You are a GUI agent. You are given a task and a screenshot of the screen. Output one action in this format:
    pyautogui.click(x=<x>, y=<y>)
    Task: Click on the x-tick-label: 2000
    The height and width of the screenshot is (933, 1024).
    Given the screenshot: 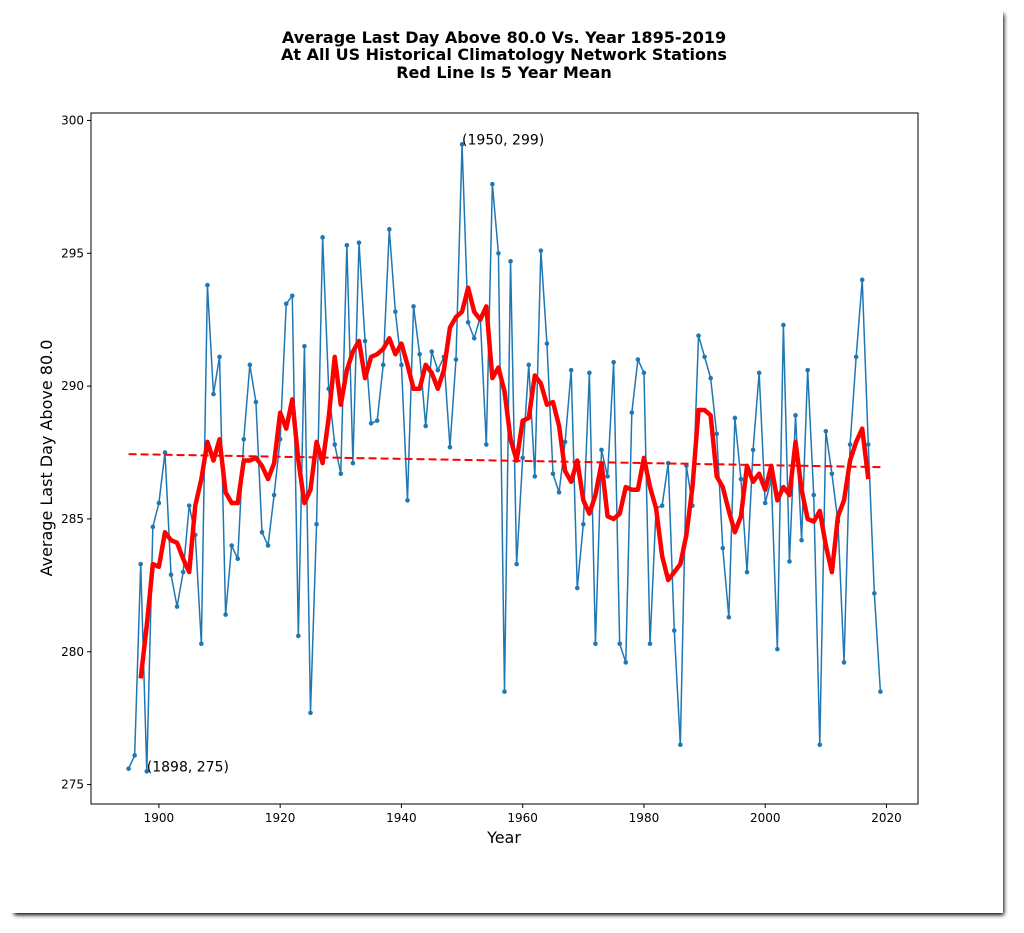 What is the action you would take?
    pyautogui.click(x=765, y=818)
    